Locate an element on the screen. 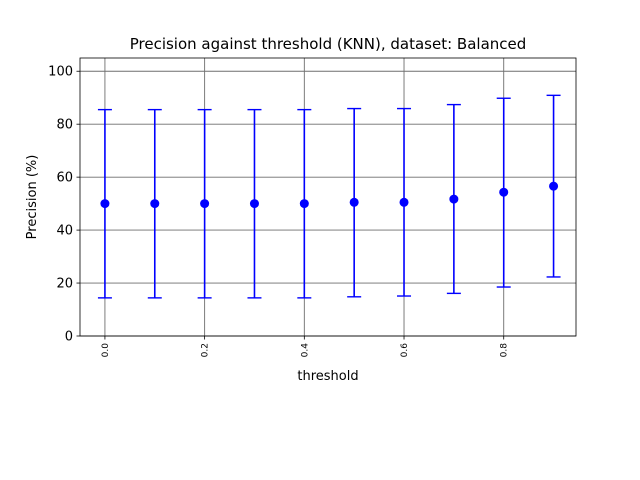 This screenshot has height=480, width=640. y-tick-label: 60 is located at coordinates (64, 178).